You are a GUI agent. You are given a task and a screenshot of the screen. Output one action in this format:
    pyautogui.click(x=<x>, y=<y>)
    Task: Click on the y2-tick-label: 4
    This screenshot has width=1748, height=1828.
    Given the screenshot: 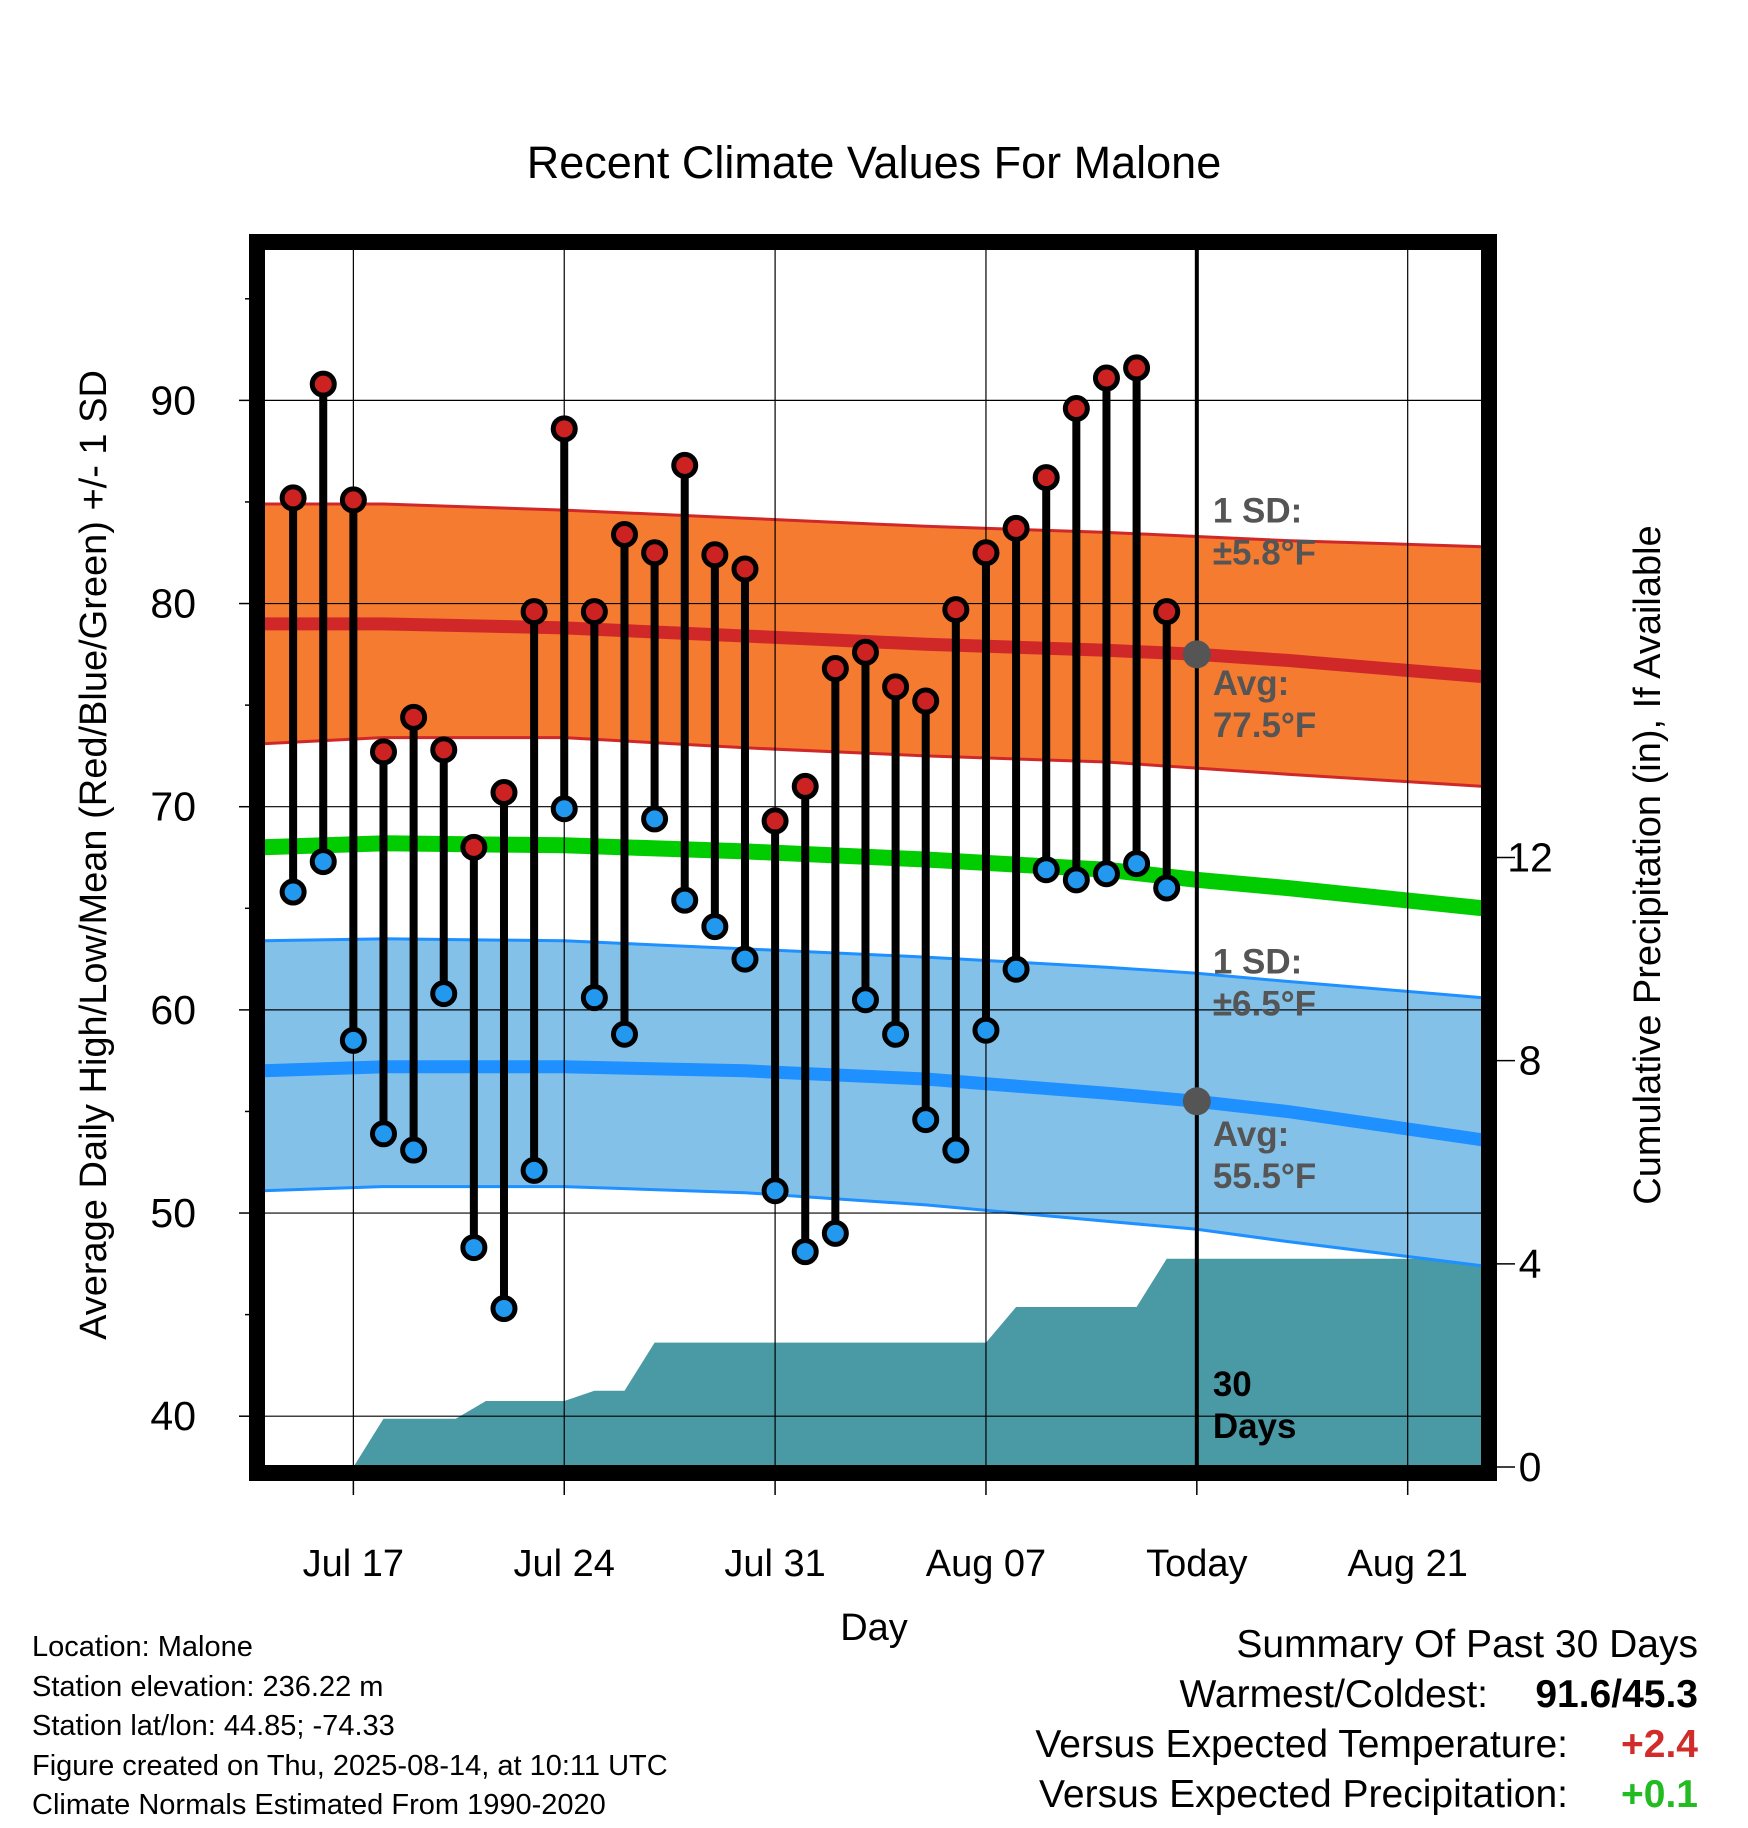 What is the action you would take?
    pyautogui.click(x=1530, y=1264)
    